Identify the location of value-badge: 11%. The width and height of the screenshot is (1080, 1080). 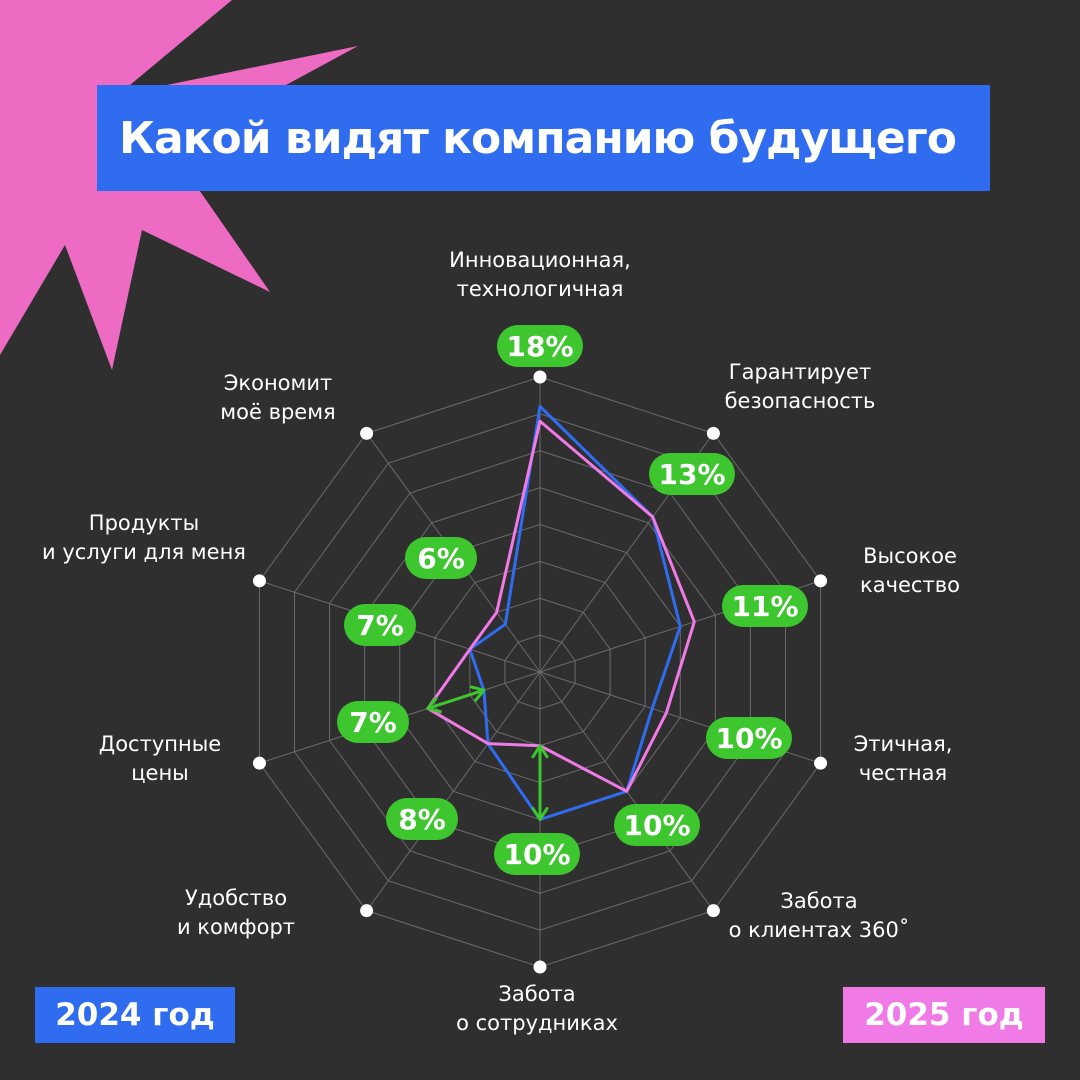
(765, 606).